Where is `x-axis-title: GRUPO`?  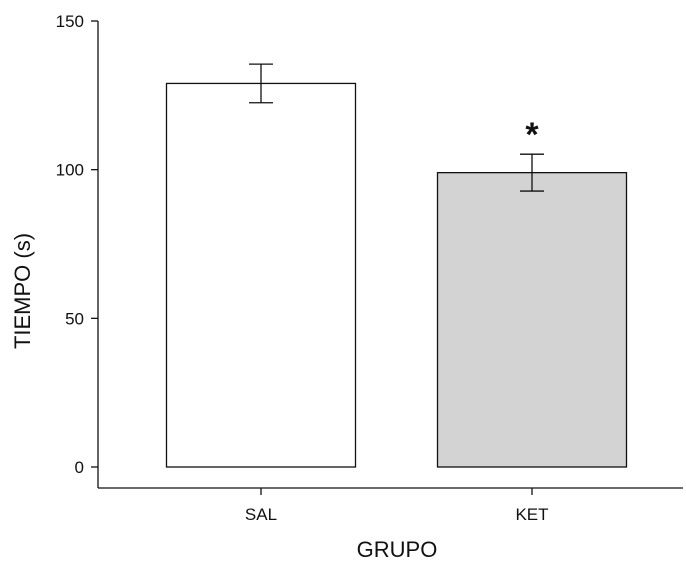 x-axis-title: GRUPO is located at coordinates (397, 549).